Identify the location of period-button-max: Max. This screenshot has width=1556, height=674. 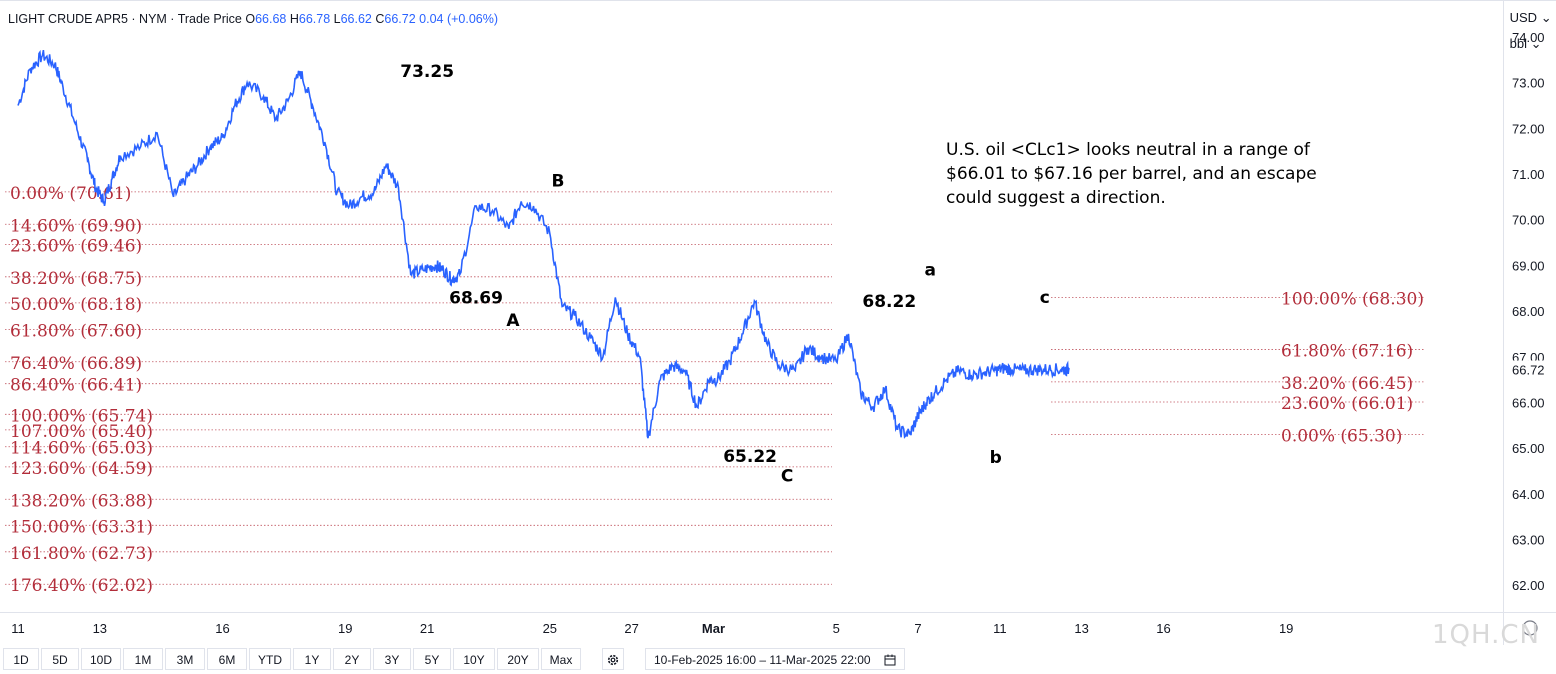
(561, 659).